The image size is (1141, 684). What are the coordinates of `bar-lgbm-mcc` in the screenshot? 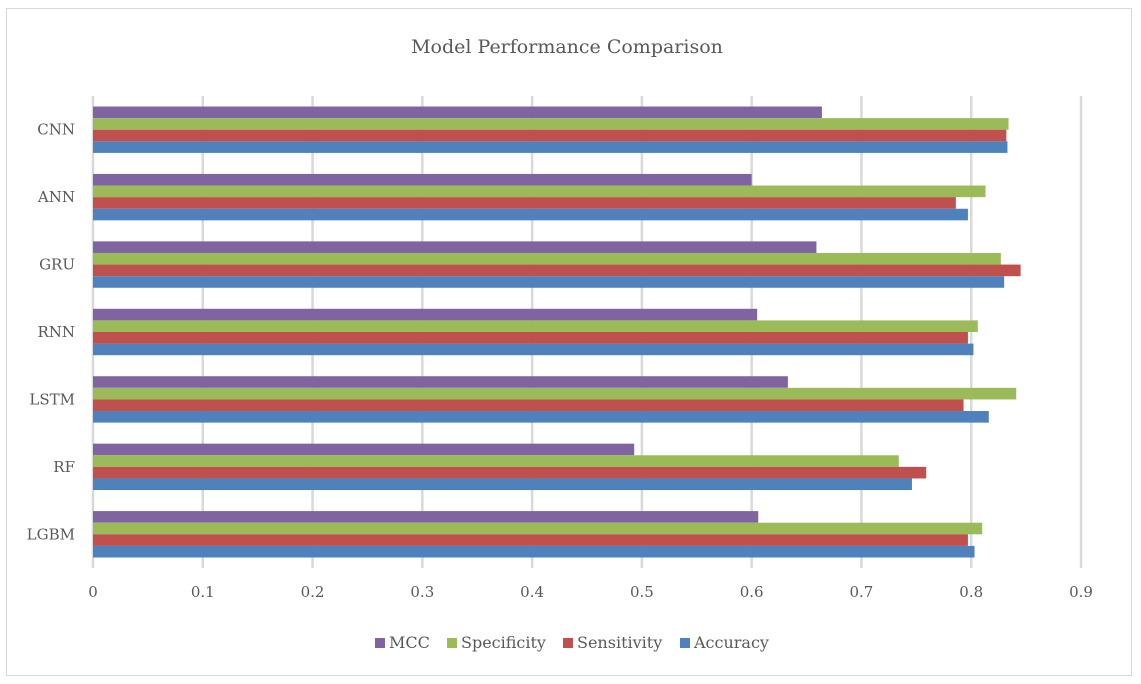 It's located at (426, 517).